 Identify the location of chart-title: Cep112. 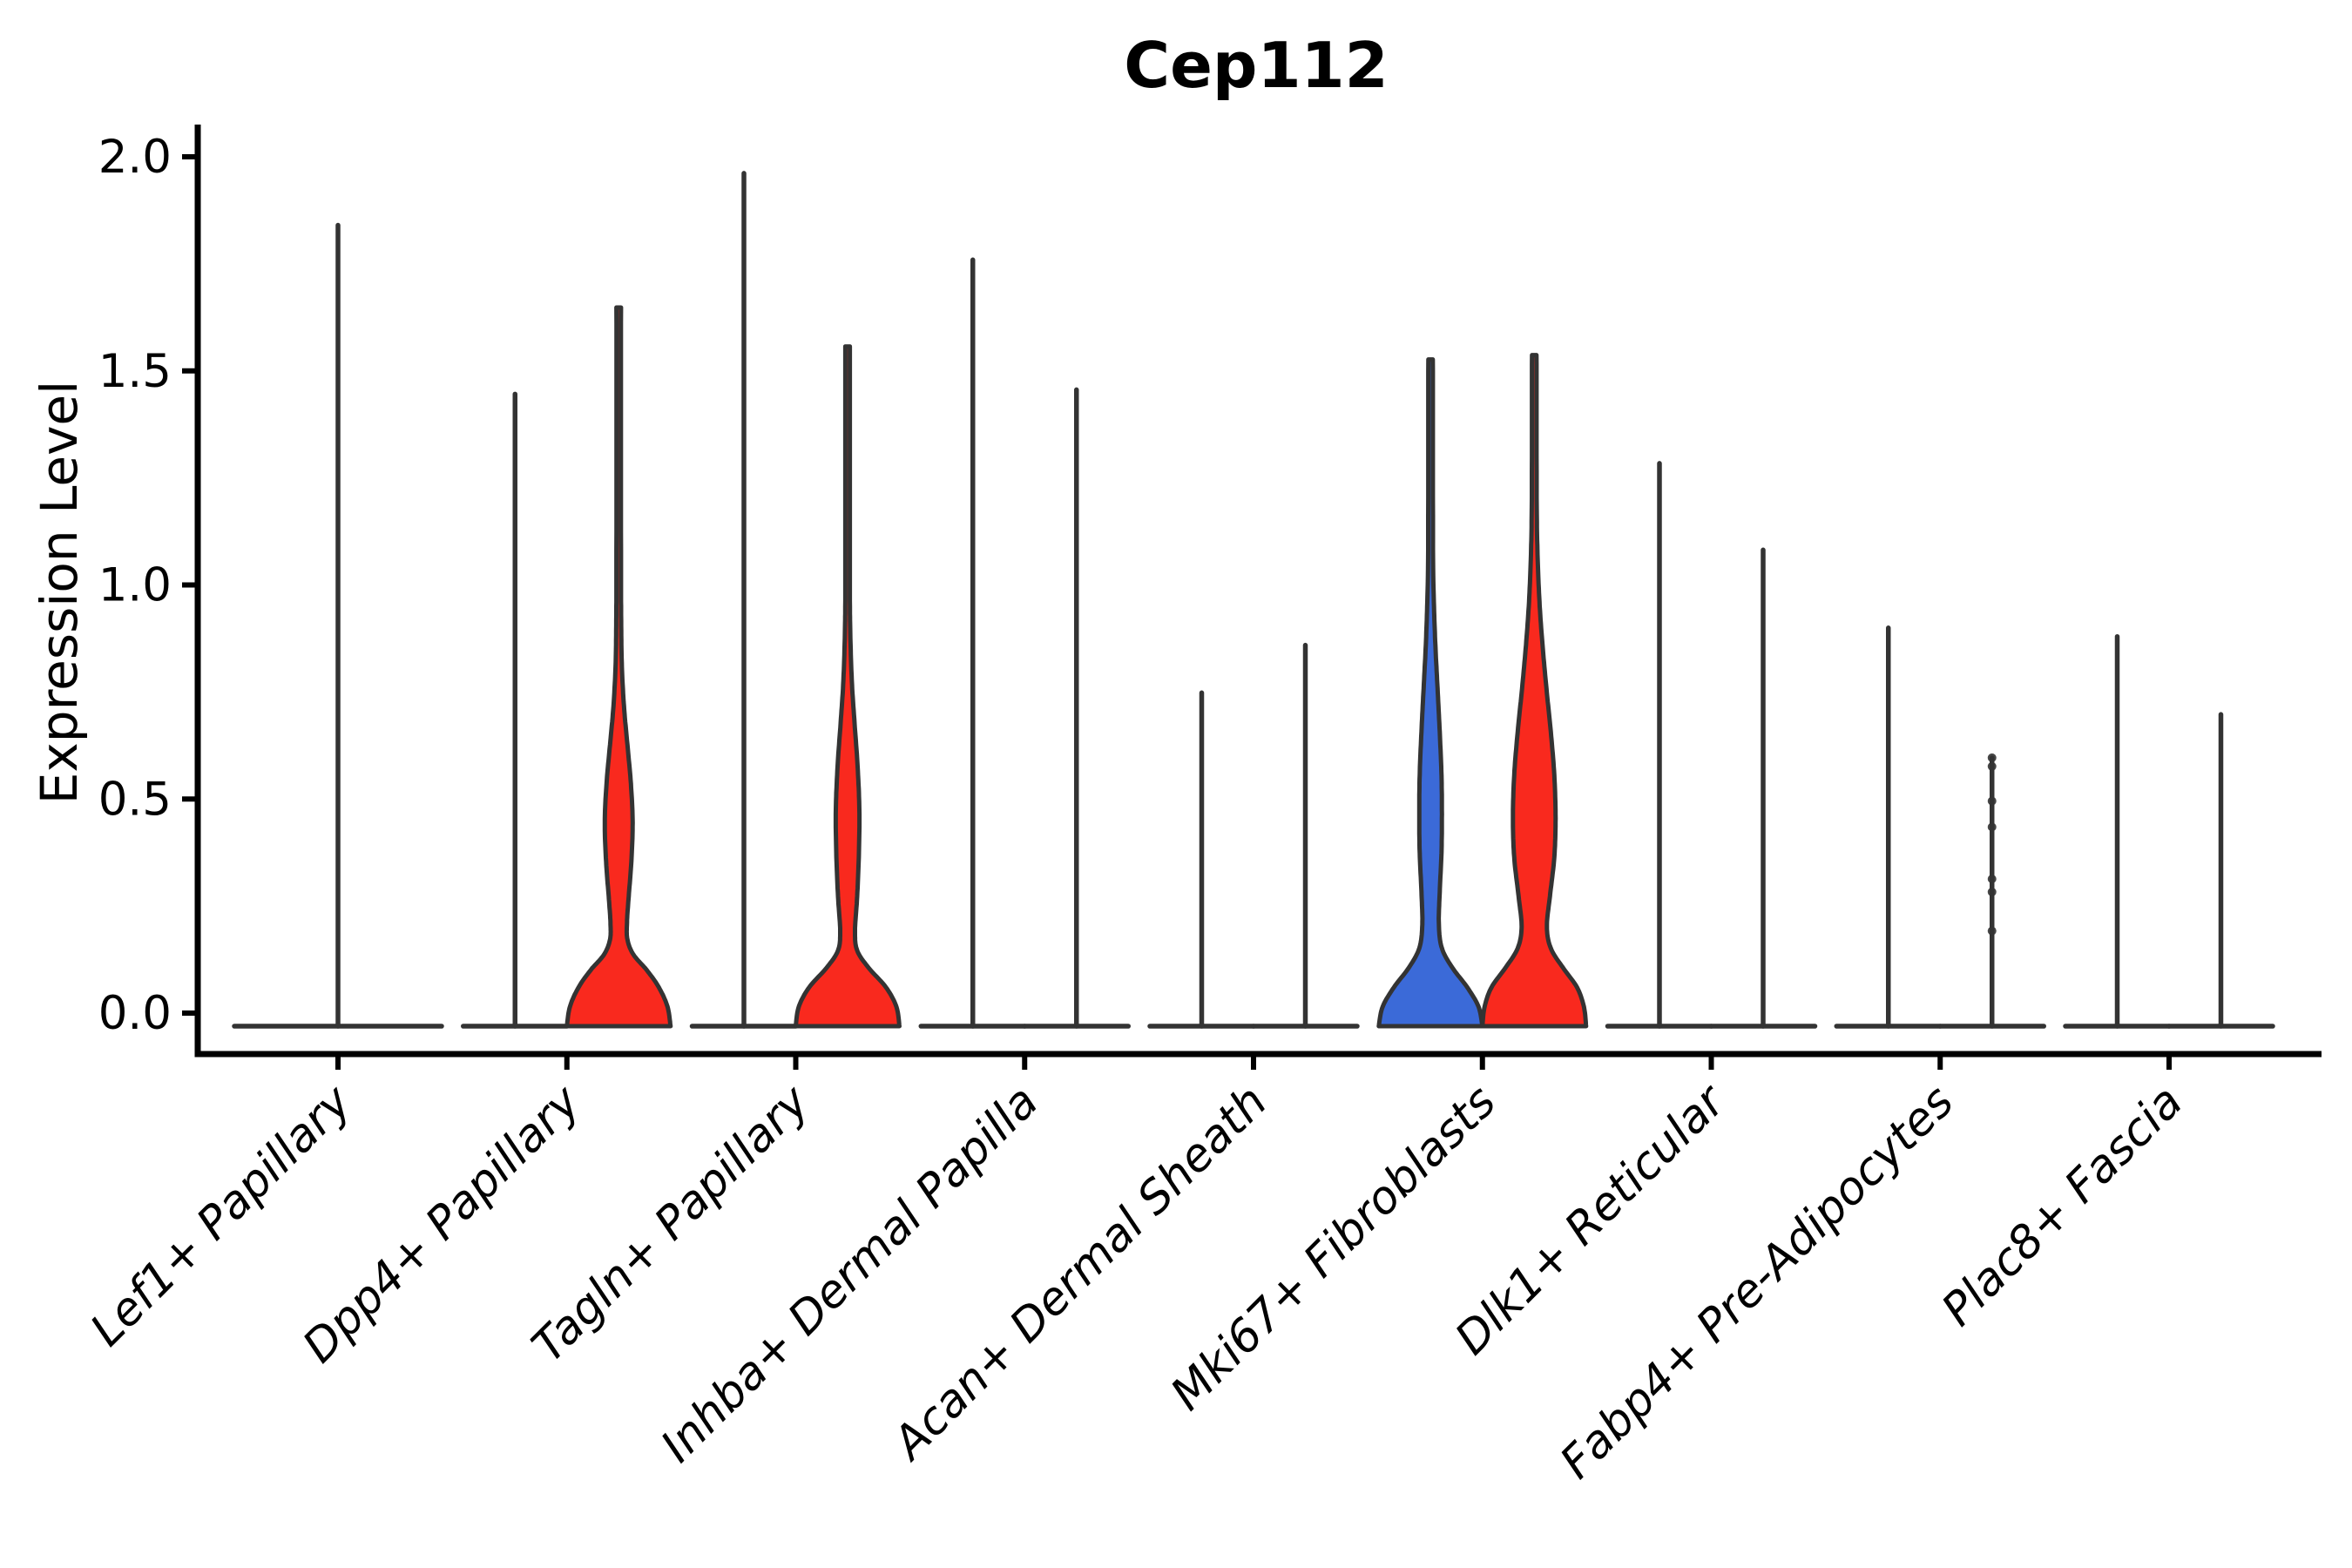
(1256, 66).